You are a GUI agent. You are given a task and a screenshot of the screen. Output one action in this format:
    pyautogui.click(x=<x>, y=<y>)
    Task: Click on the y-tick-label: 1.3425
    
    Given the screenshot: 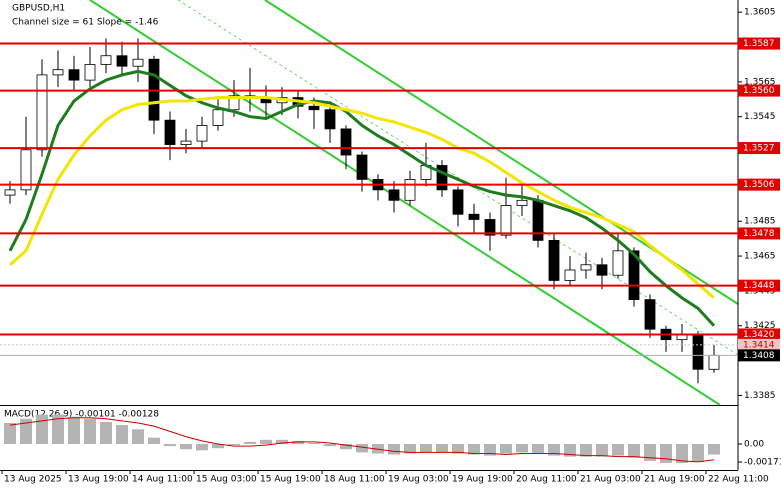 What is the action you would take?
    pyautogui.click(x=760, y=326)
    